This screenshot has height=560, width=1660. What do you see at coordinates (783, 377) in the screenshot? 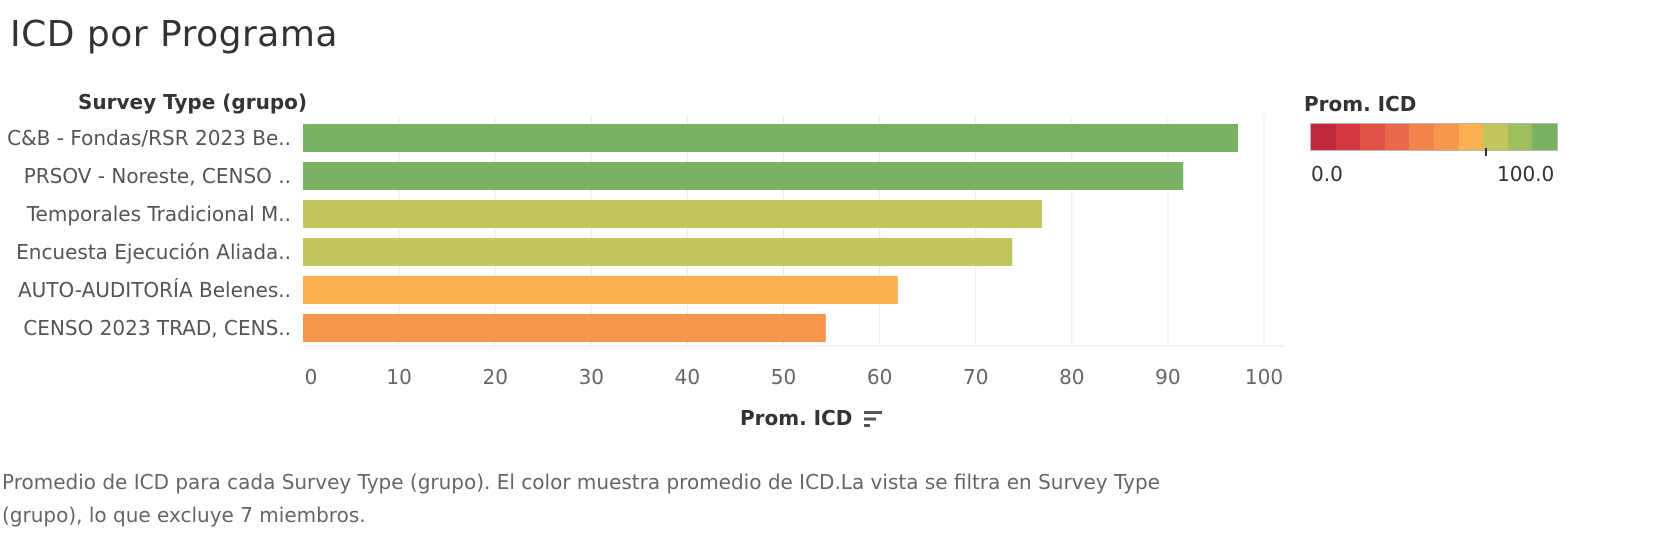
I see `x-tick-label-50: 50` at bounding box center [783, 377].